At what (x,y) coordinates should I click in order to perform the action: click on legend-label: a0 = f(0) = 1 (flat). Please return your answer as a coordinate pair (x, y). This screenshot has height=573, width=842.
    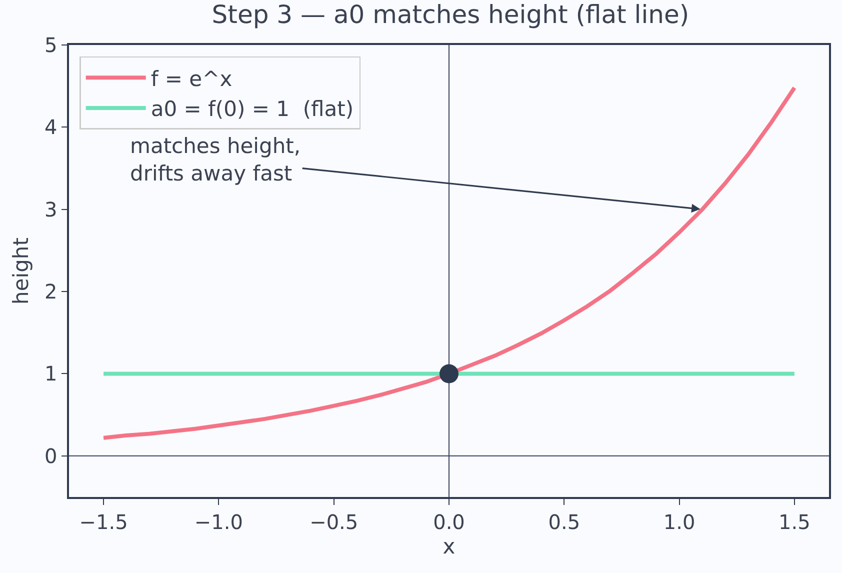
    Looking at the image, I should click on (252, 109).